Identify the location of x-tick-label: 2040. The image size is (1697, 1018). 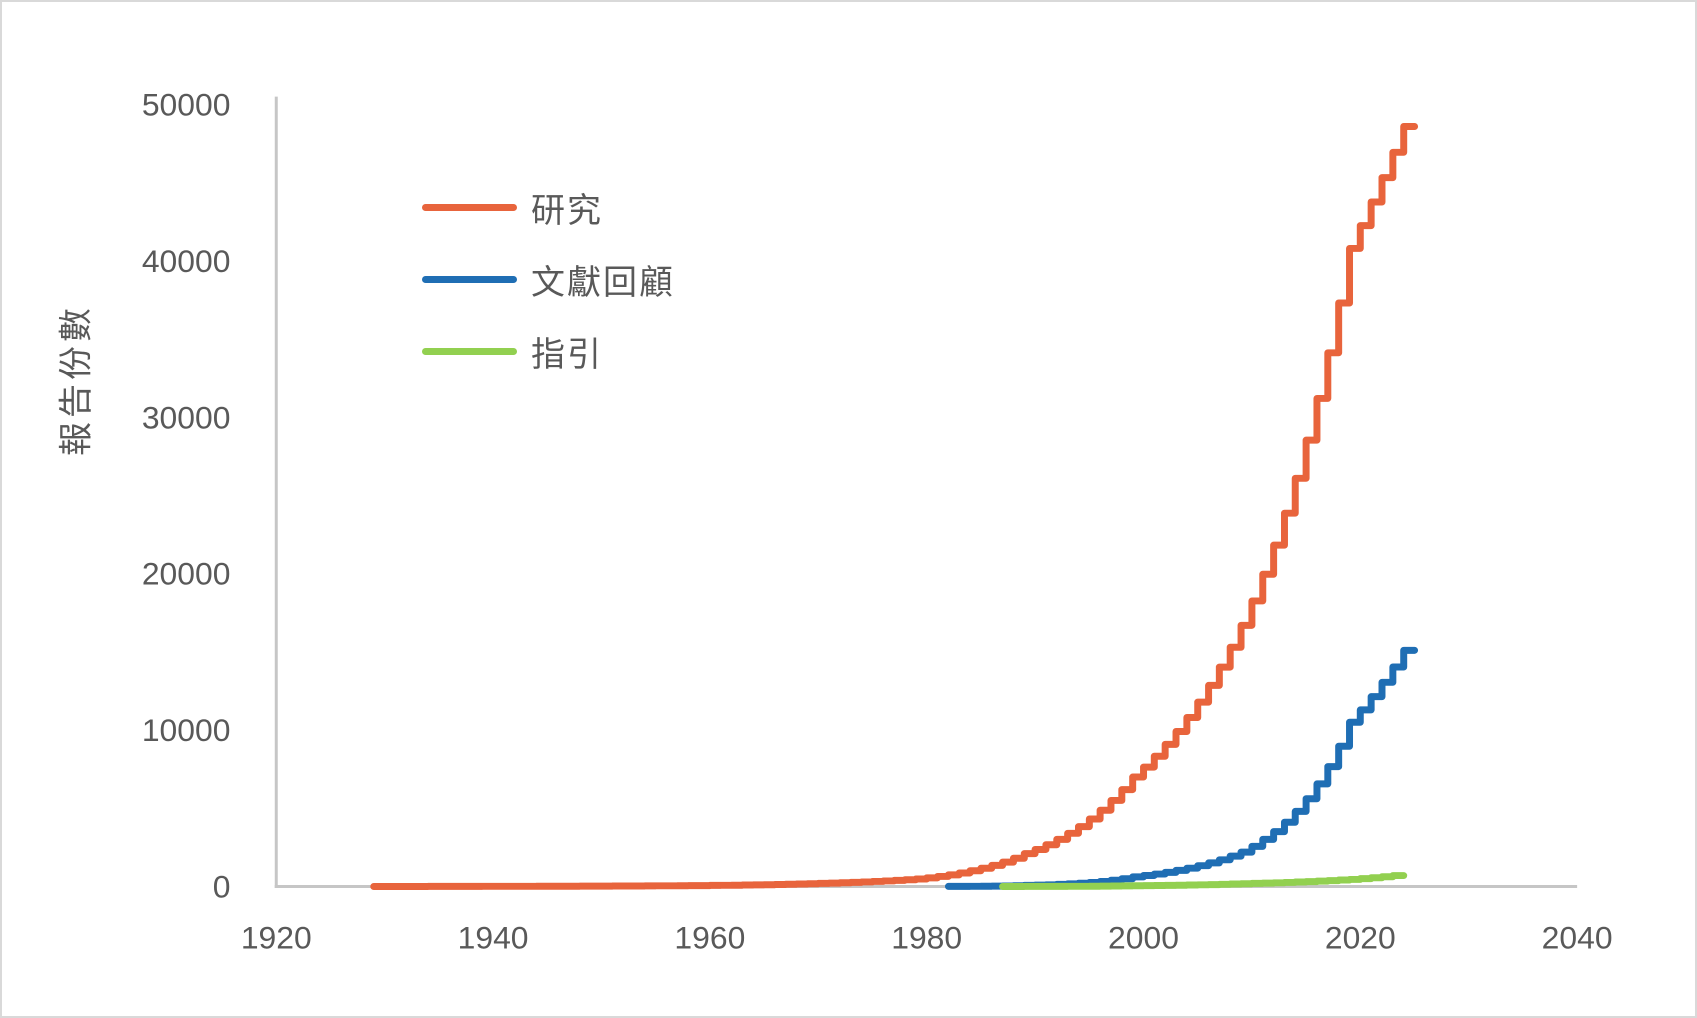
(1577, 937).